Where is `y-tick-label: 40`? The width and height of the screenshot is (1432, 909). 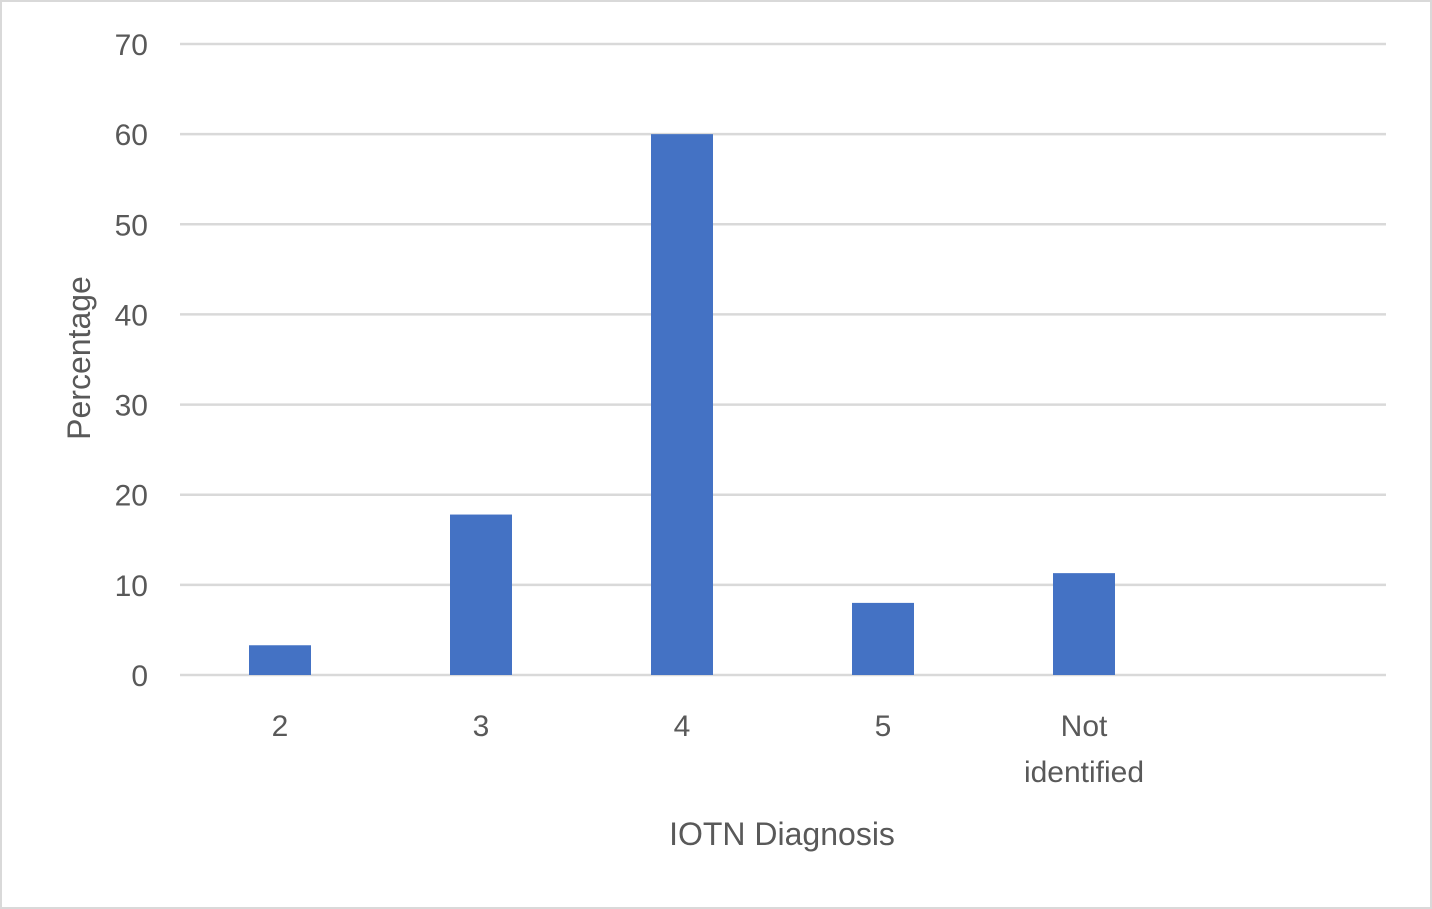
y-tick-label: 40 is located at coordinates (131, 315).